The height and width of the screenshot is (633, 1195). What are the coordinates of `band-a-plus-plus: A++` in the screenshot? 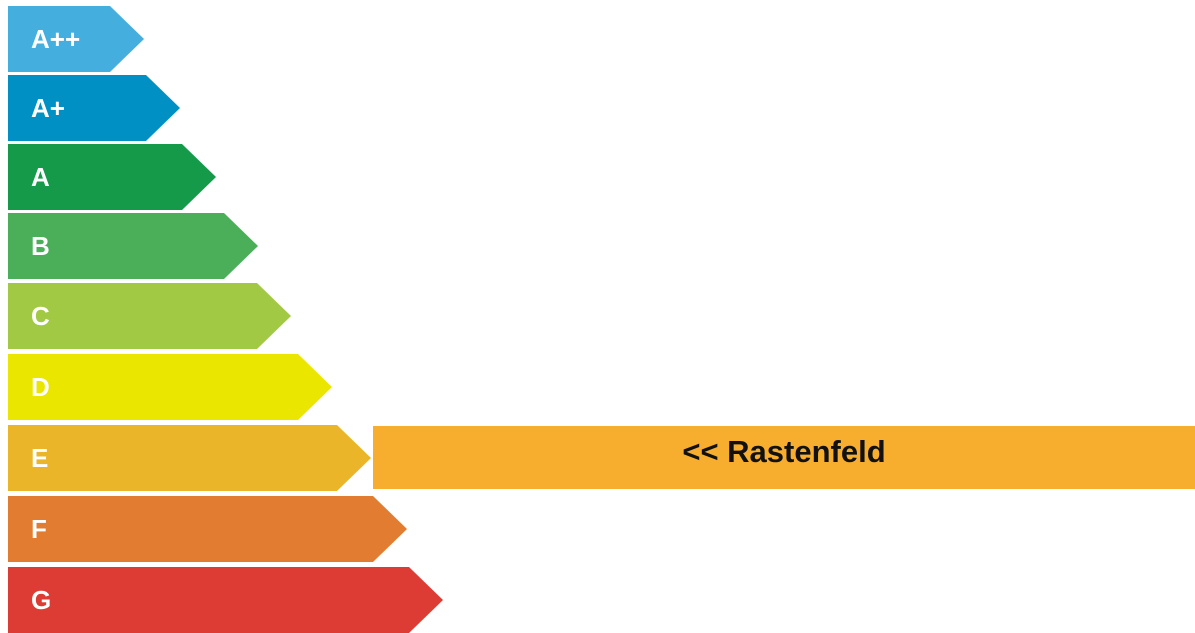 It's located at (76, 39).